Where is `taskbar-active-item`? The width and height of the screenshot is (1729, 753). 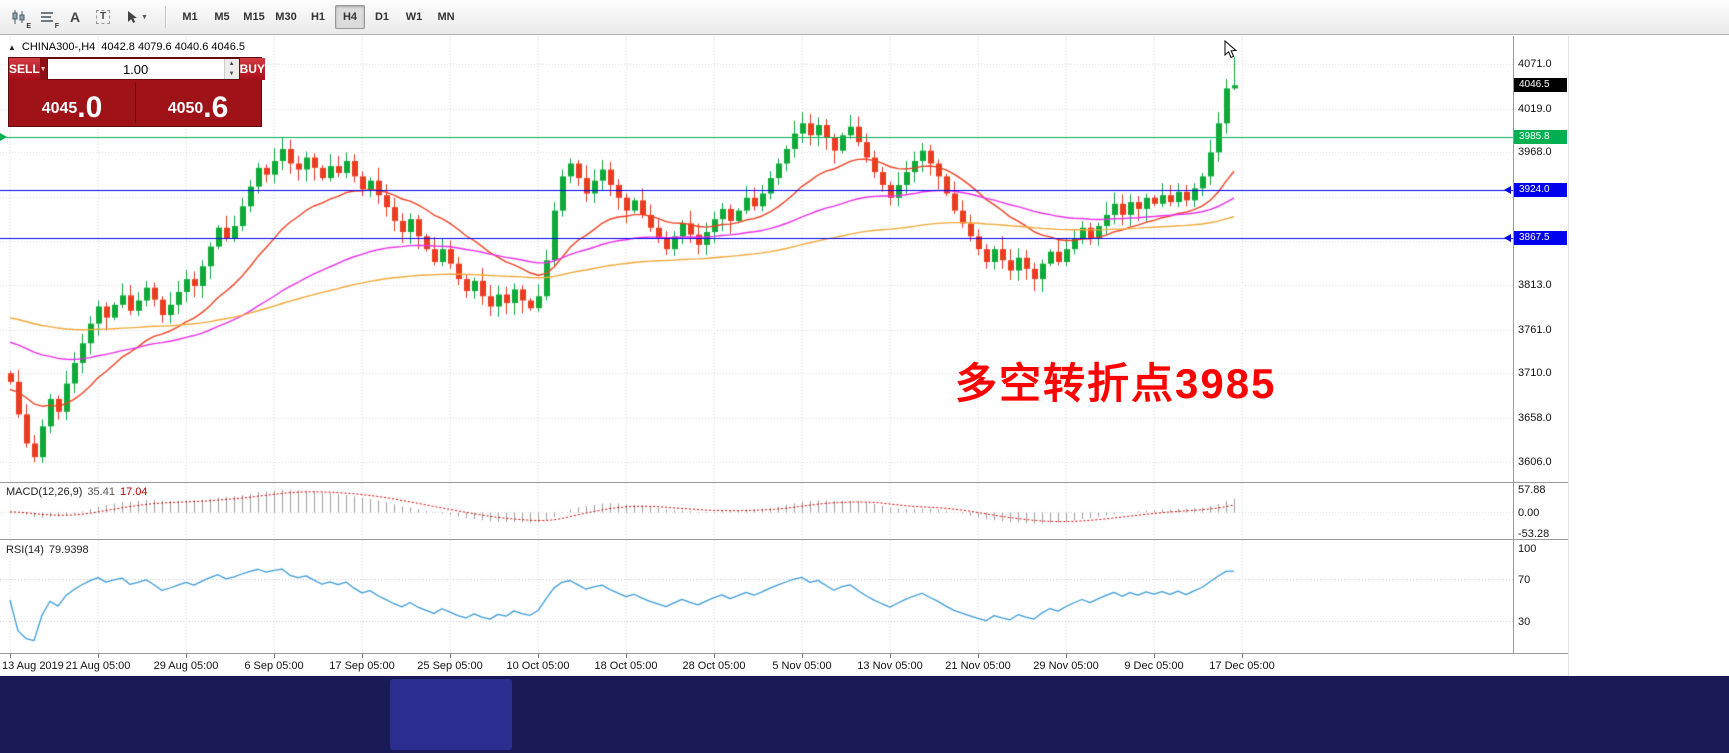
taskbar-active-item is located at coordinates (451, 714).